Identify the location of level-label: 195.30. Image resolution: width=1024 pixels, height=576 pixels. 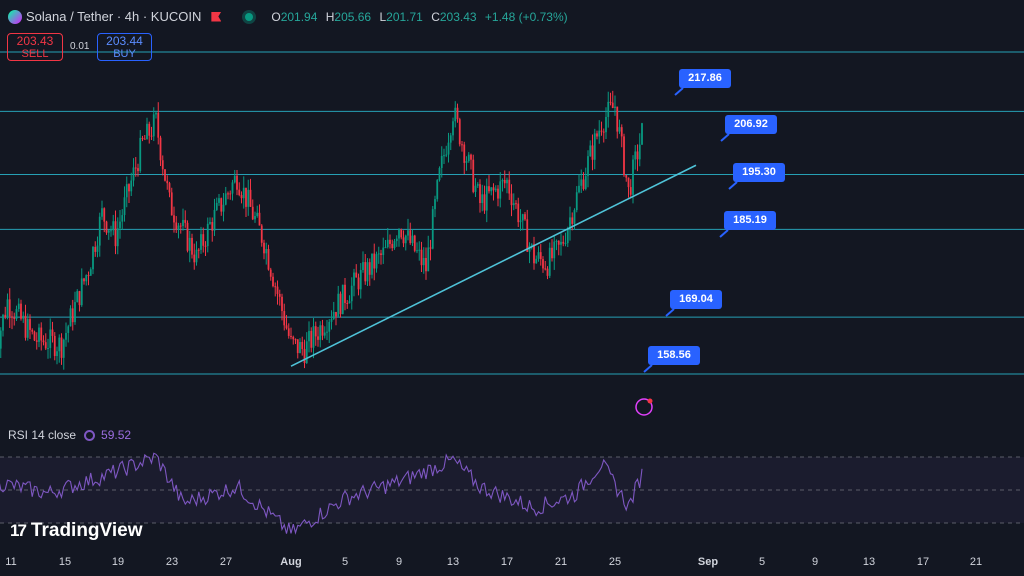
(759, 172).